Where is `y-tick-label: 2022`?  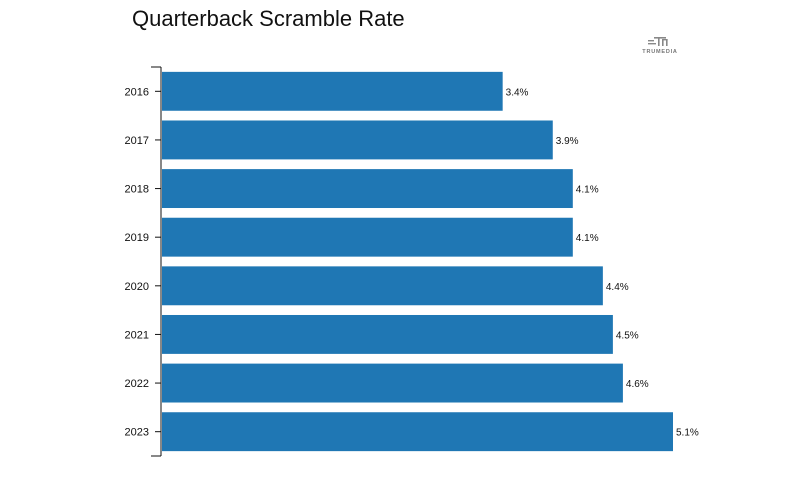 y-tick-label: 2022 is located at coordinates (137, 384).